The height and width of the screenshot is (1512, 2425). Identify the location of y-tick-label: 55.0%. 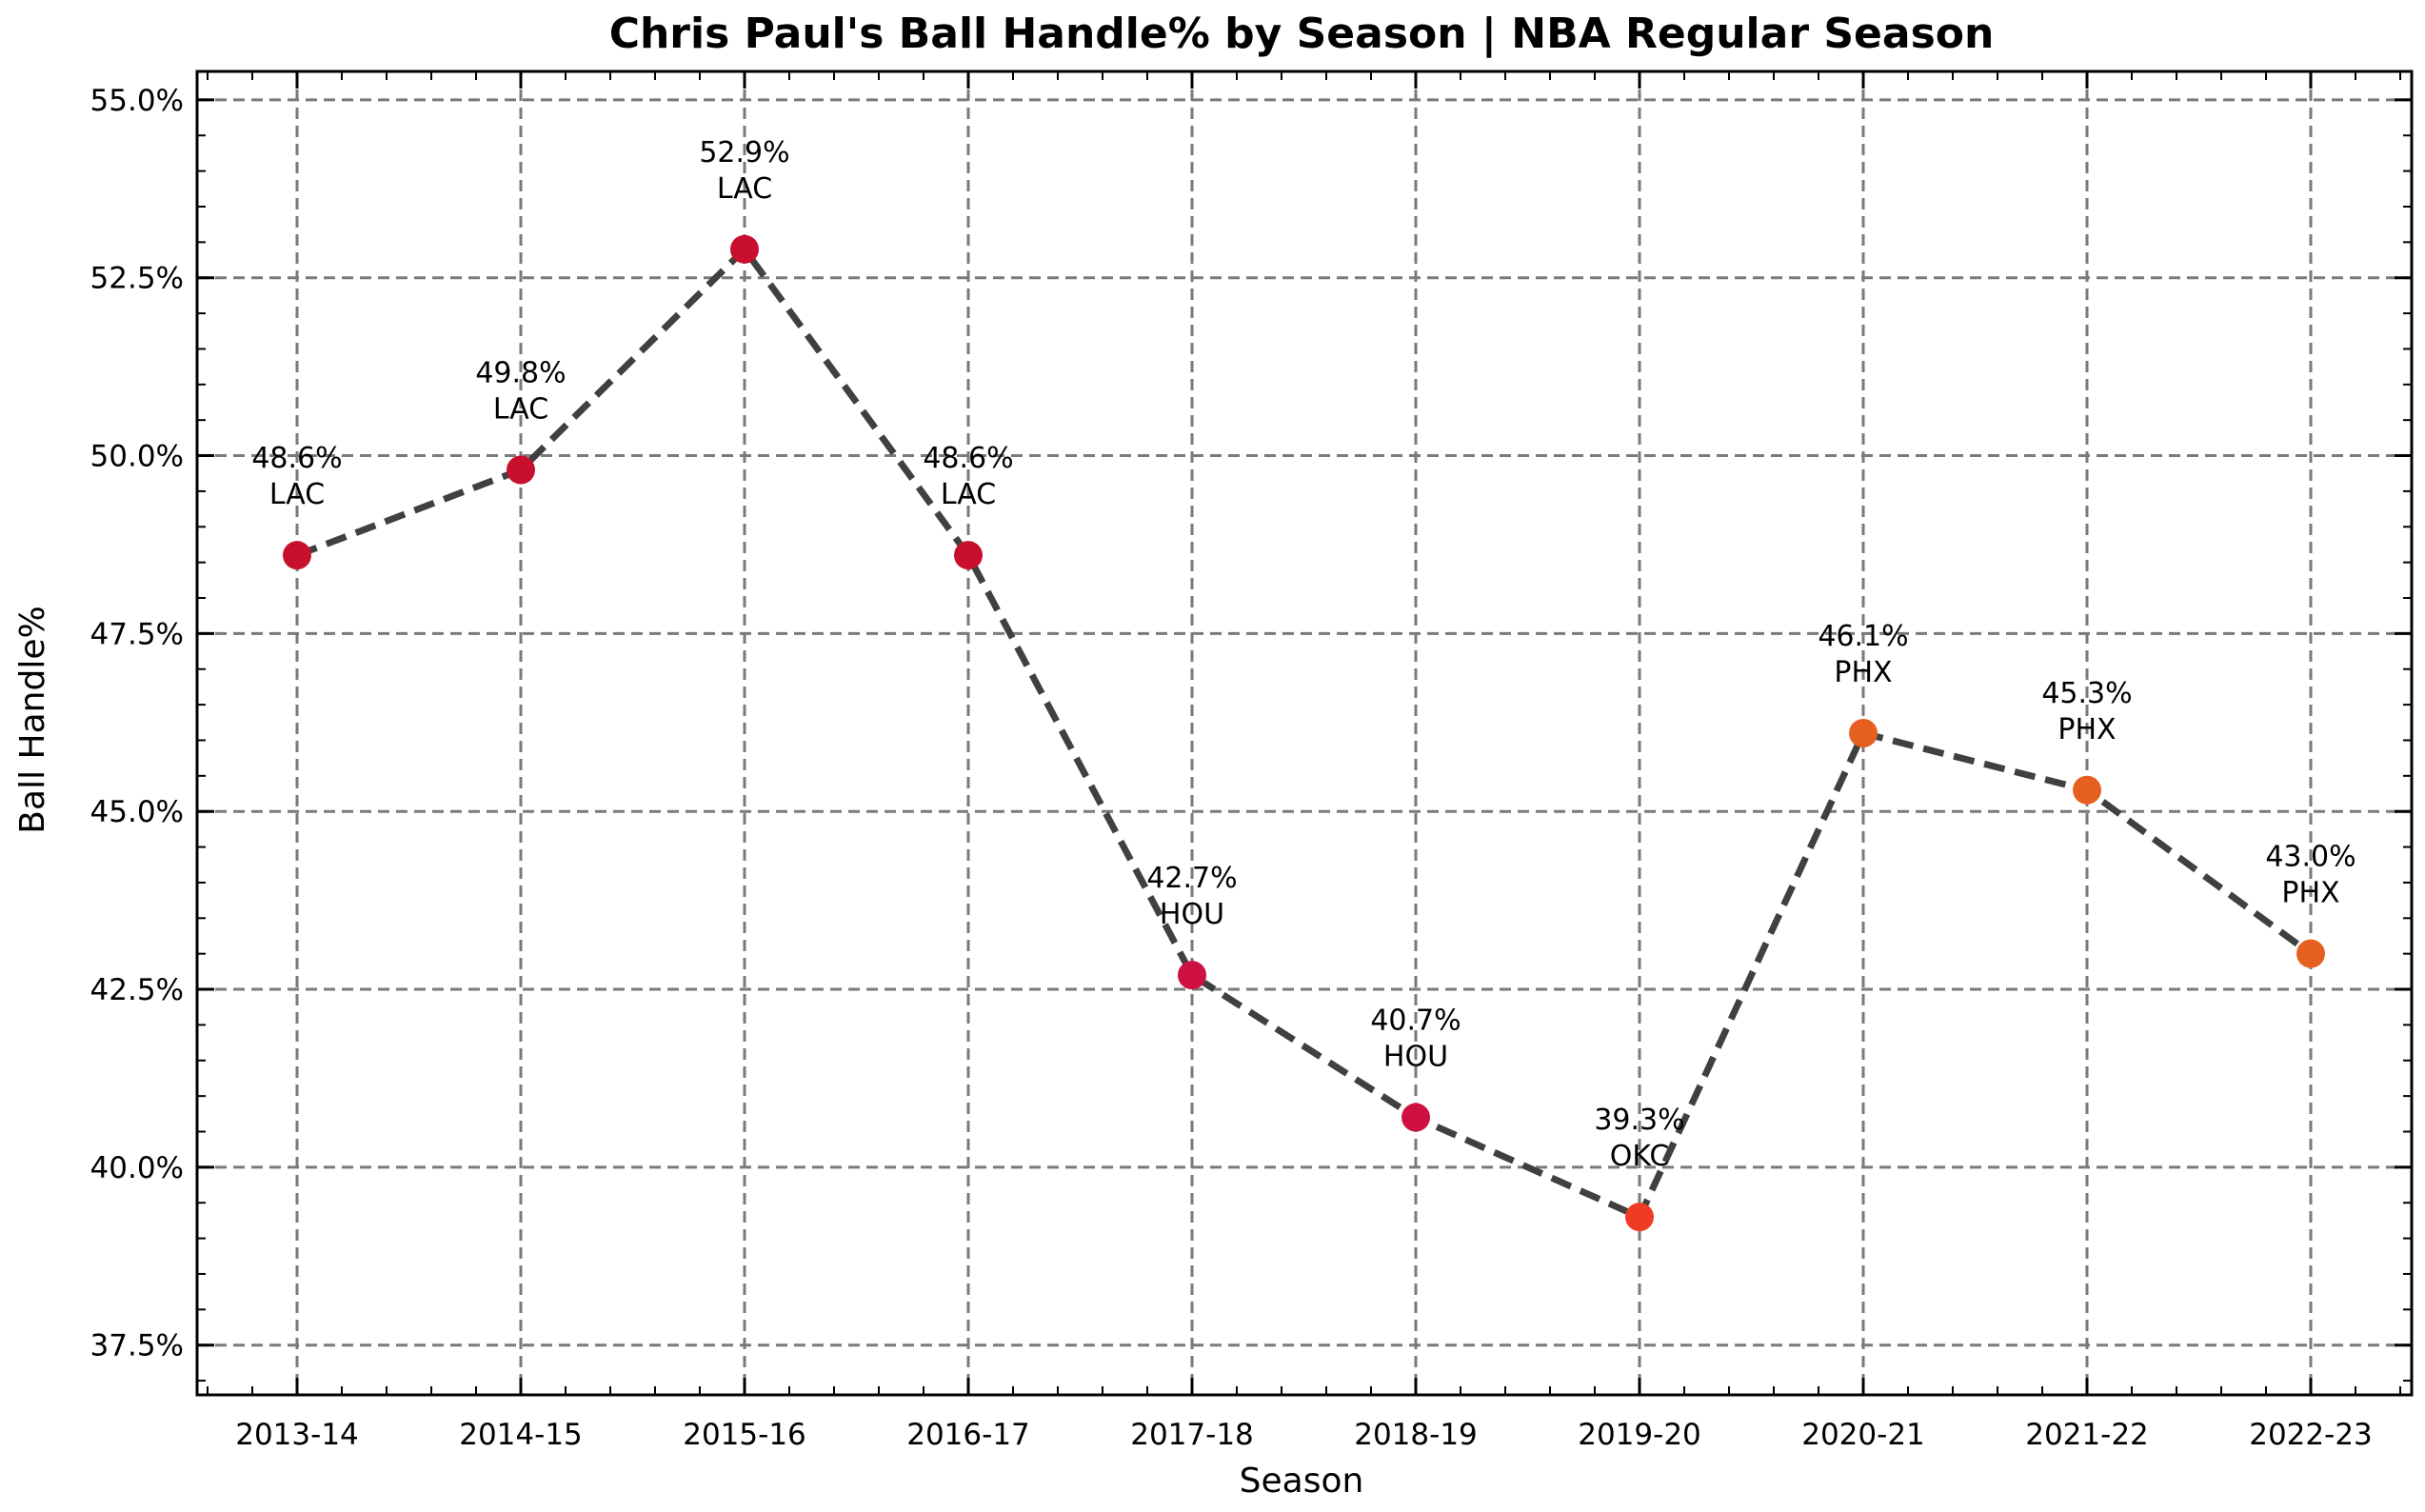
(137, 101).